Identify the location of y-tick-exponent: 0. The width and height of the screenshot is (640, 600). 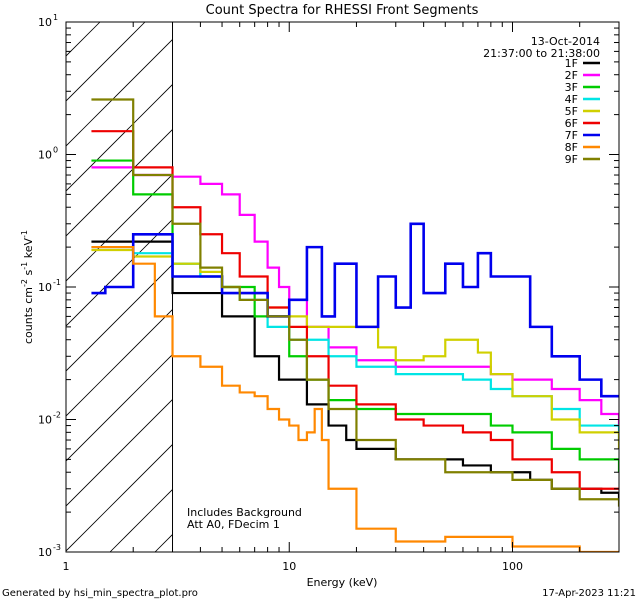
(55, 150).